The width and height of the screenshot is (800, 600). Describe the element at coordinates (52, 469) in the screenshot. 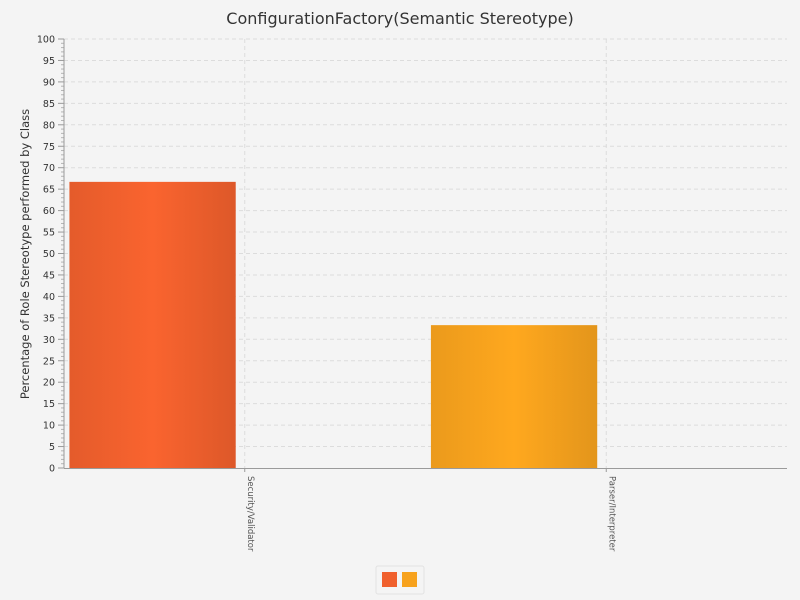

I see `y-tick-label: 0` at that location.